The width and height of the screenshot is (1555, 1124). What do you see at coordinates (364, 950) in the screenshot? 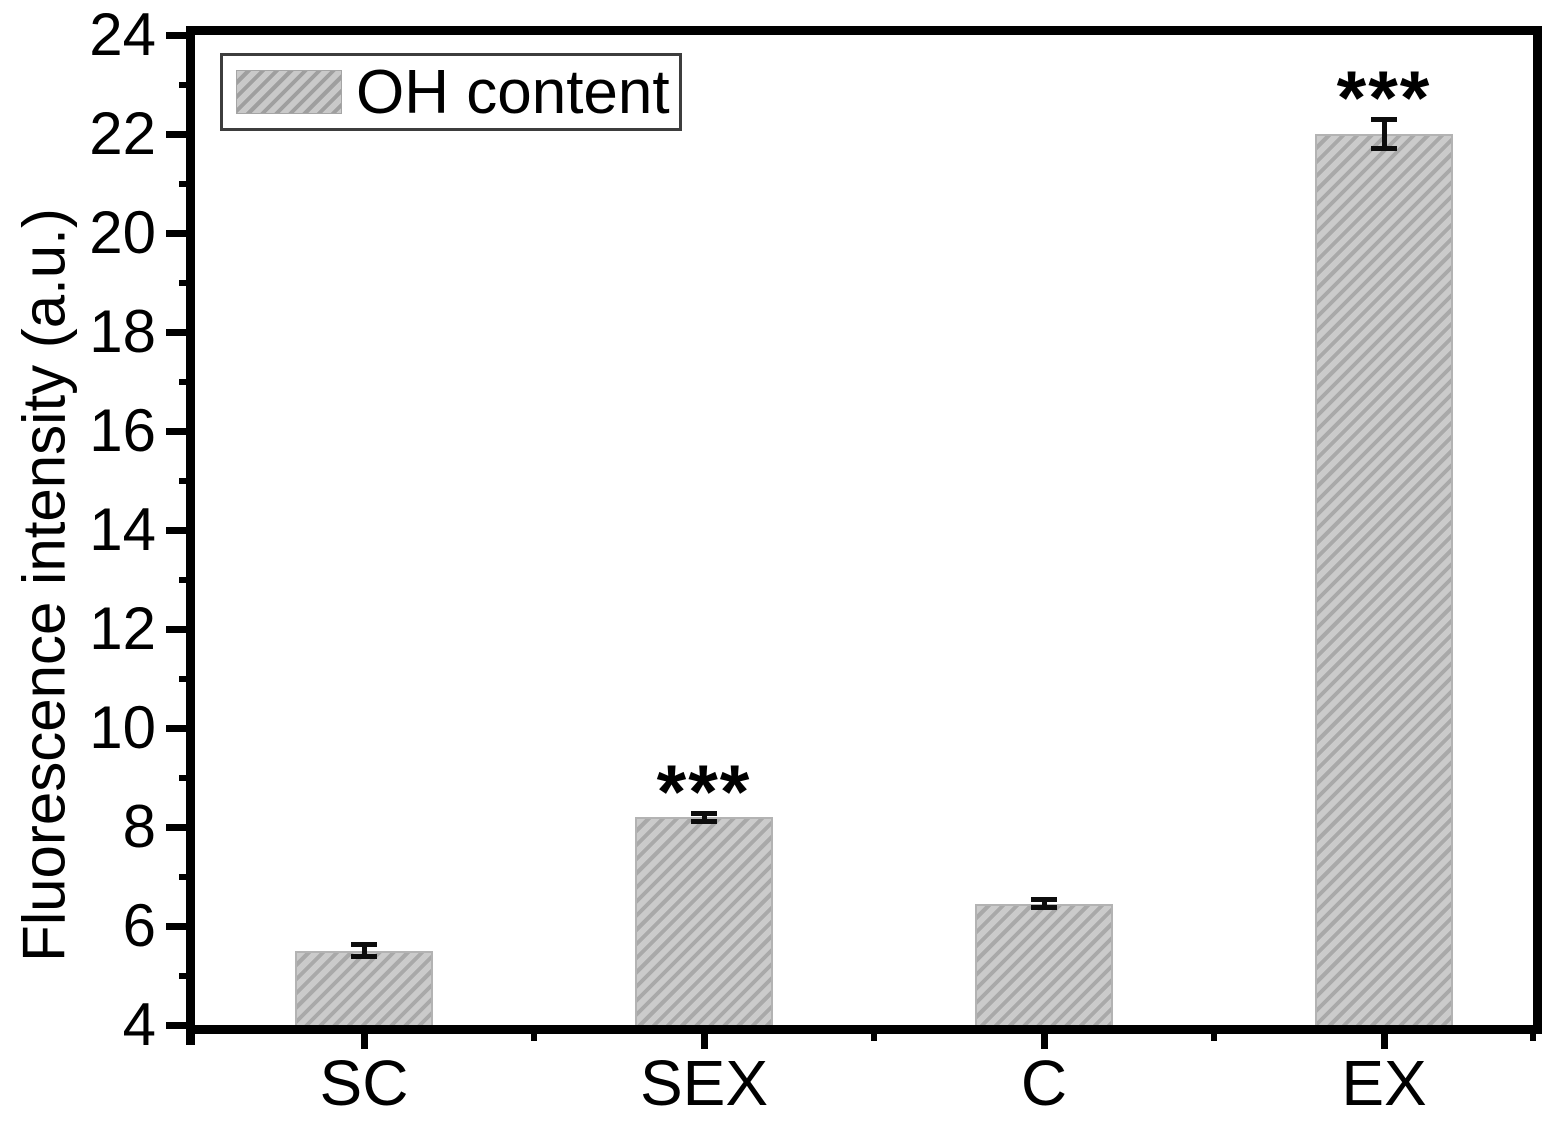
I see `error-bar-line-SC` at bounding box center [364, 950].